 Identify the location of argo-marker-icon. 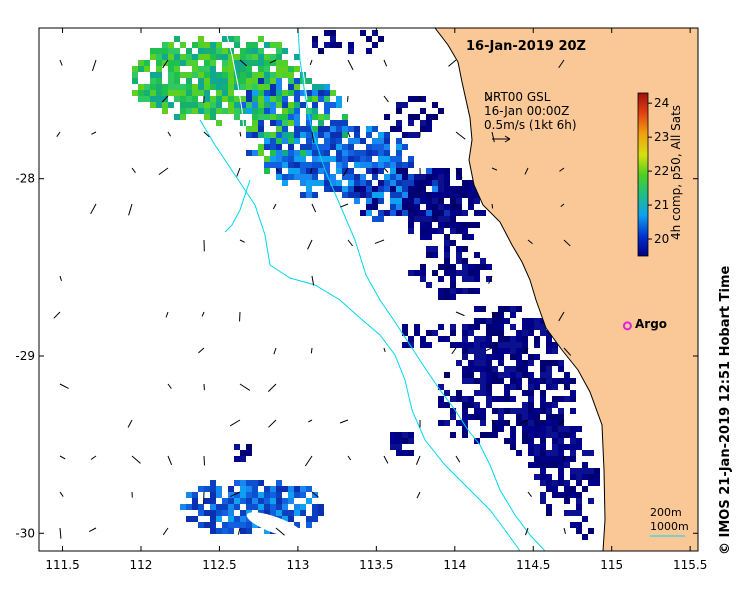
(627, 326).